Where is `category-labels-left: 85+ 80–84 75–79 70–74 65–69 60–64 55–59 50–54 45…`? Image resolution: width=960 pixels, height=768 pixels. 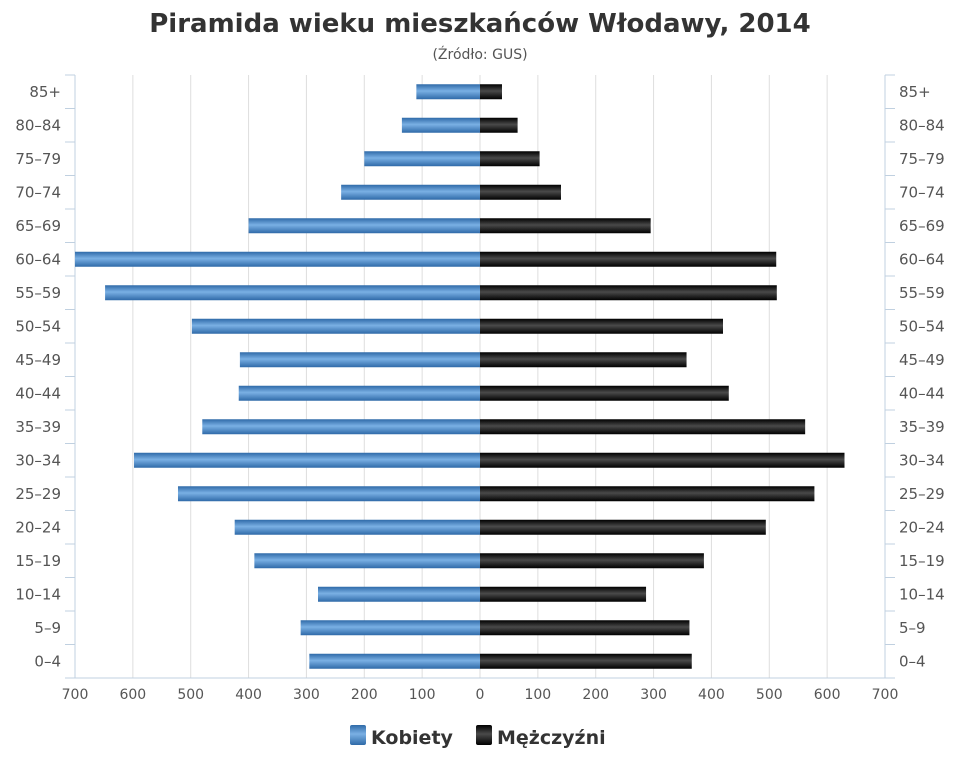
category-labels-left: 85+ 80–84 75–79 70–74 65–69 60–64 55–59 50–54 45… is located at coordinates (38, 377).